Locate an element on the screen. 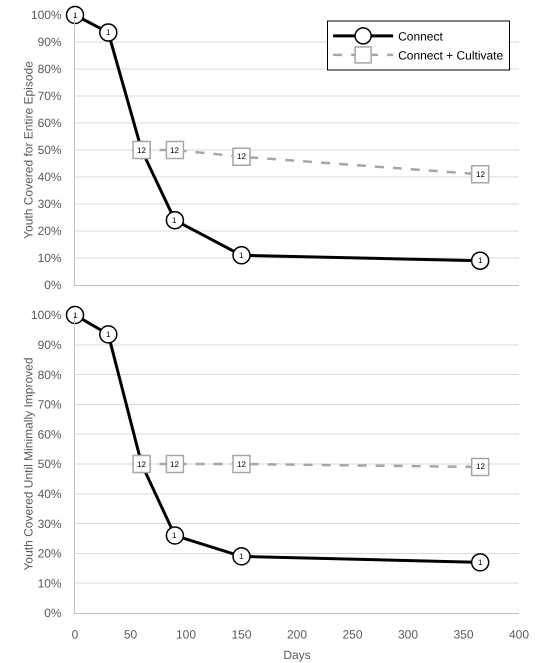 This screenshot has height=663, width=539. x-tick-label: 50 is located at coordinates (131, 634).